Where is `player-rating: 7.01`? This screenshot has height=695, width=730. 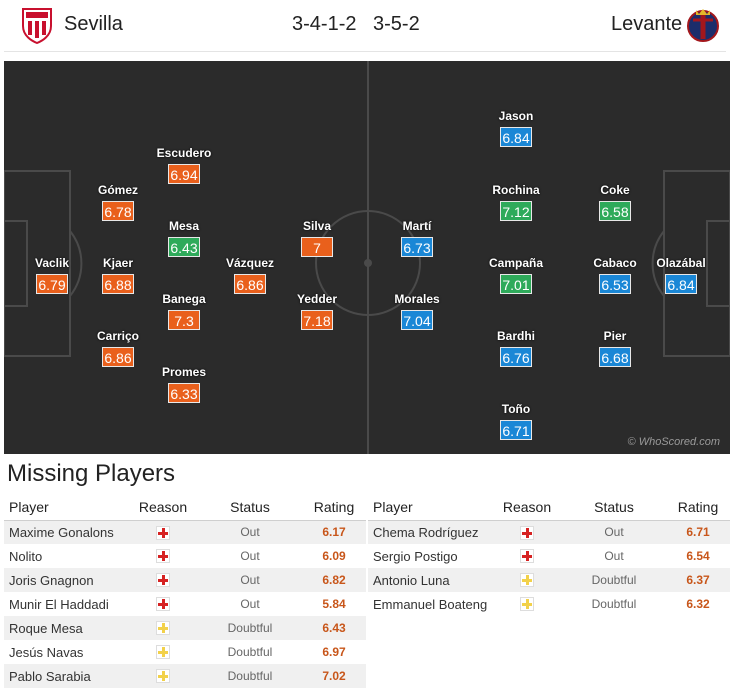 player-rating: 7.01 is located at coordinates (516, 284).